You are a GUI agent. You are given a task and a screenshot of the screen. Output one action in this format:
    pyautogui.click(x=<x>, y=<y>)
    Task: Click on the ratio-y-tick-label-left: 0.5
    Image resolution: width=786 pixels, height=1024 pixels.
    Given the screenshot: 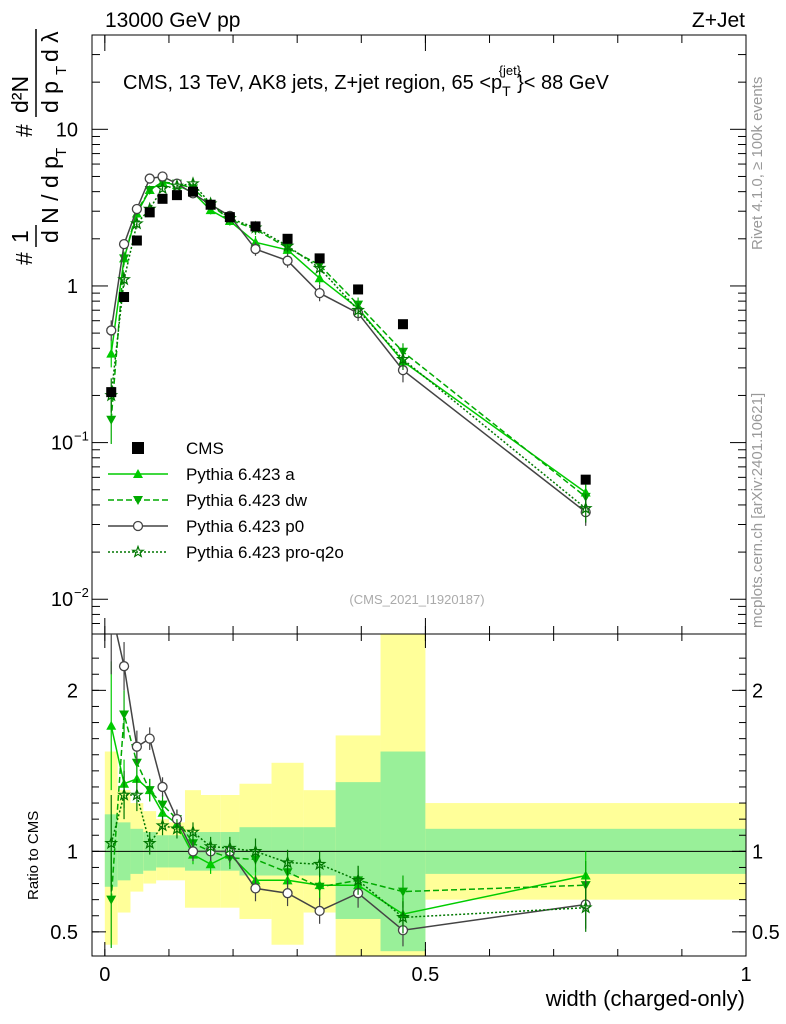 What is the action you would take?
    pyautogui.click(x=64, y=933)
    